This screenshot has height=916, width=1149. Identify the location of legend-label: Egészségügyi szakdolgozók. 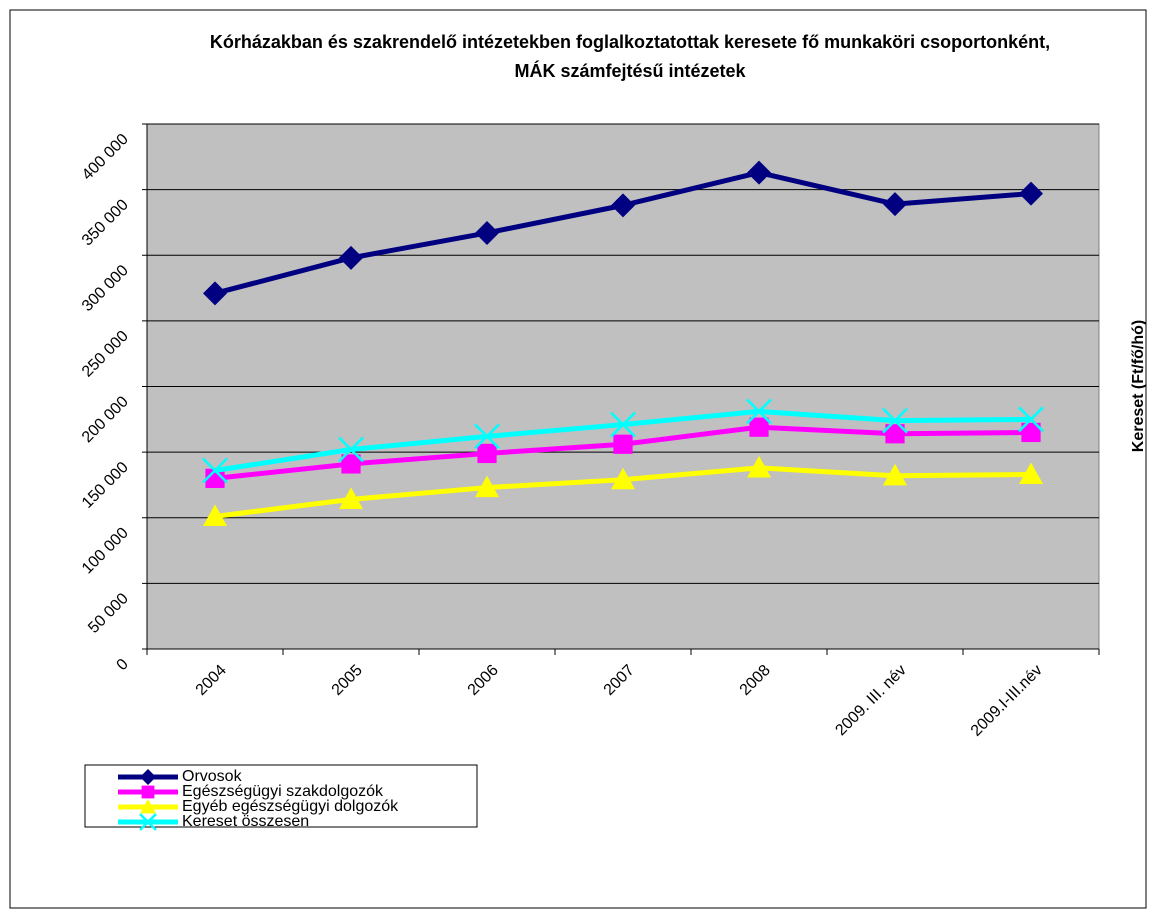
(283, 791).